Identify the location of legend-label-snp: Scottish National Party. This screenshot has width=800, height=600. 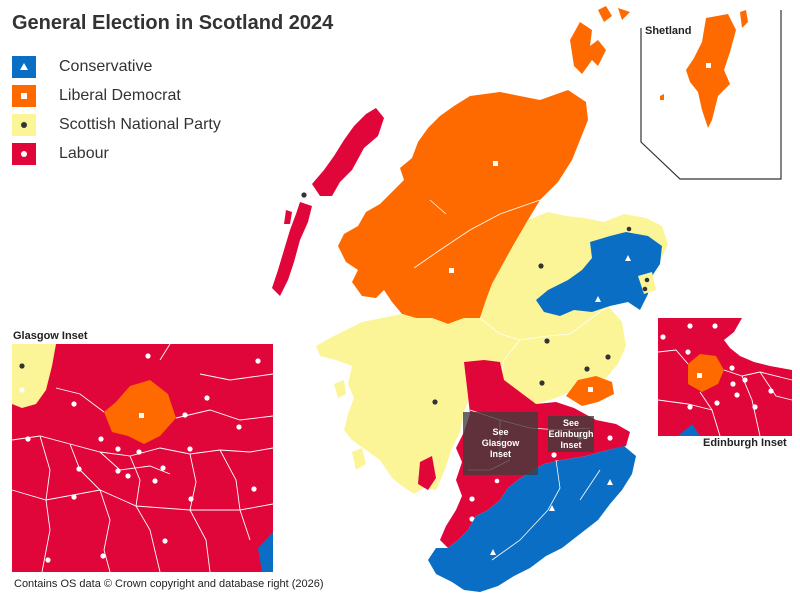
(140, 124).